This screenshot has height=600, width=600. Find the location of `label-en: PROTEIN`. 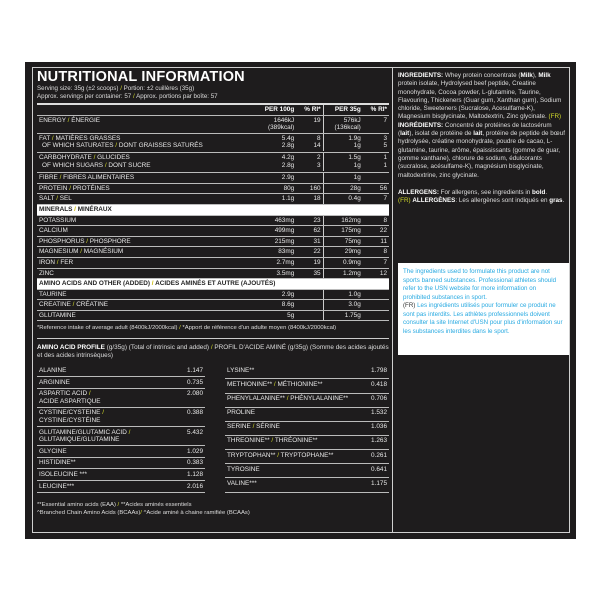

label-en: PROTEIN is located at coordinates (53, 188).